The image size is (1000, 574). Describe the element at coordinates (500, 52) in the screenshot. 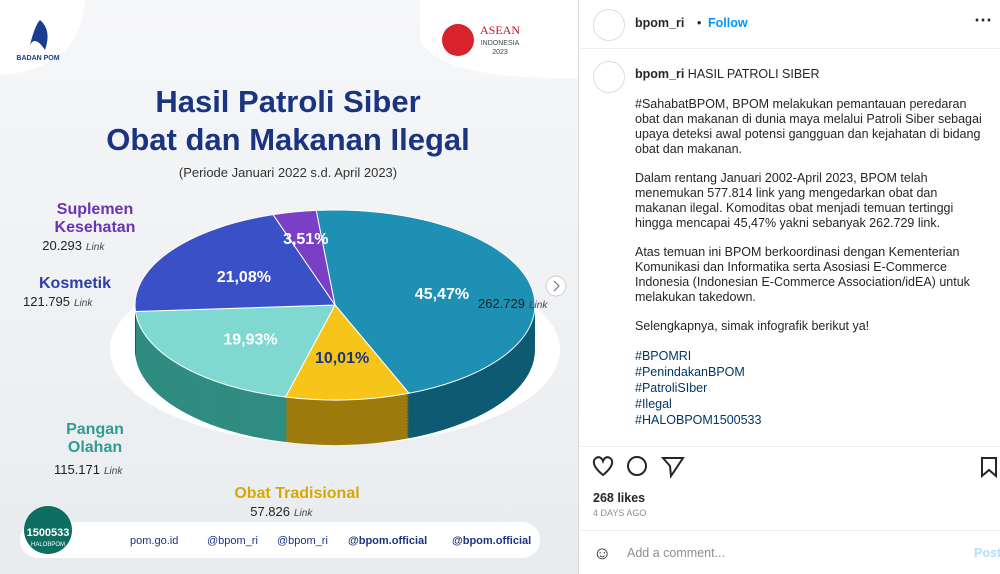

I see `badge-text: 2023` at that location.